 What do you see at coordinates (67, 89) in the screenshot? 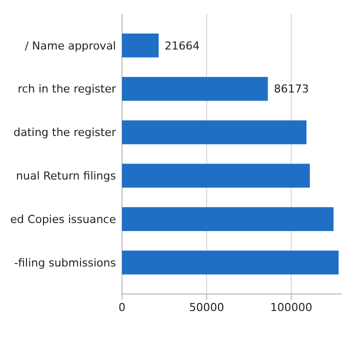
I see `y-tick-label: rch in the register` at bounding box center [67, 89].